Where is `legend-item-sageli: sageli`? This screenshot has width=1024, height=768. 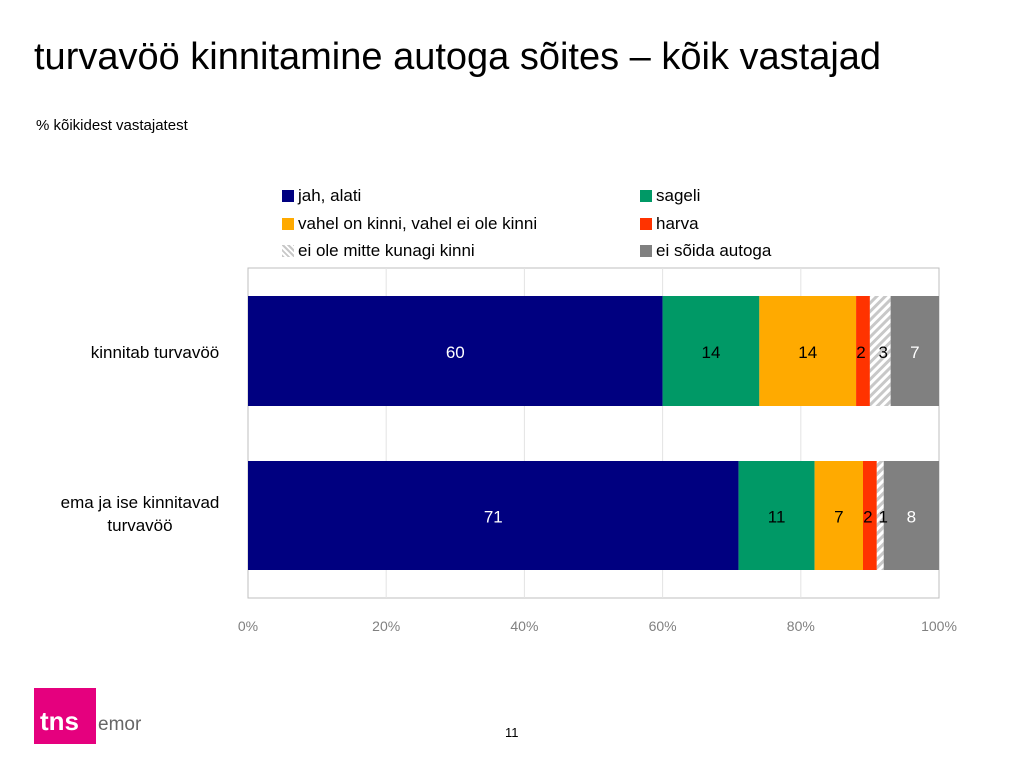
legend-item-sageli: sageli is located at coordinates (670, 196).